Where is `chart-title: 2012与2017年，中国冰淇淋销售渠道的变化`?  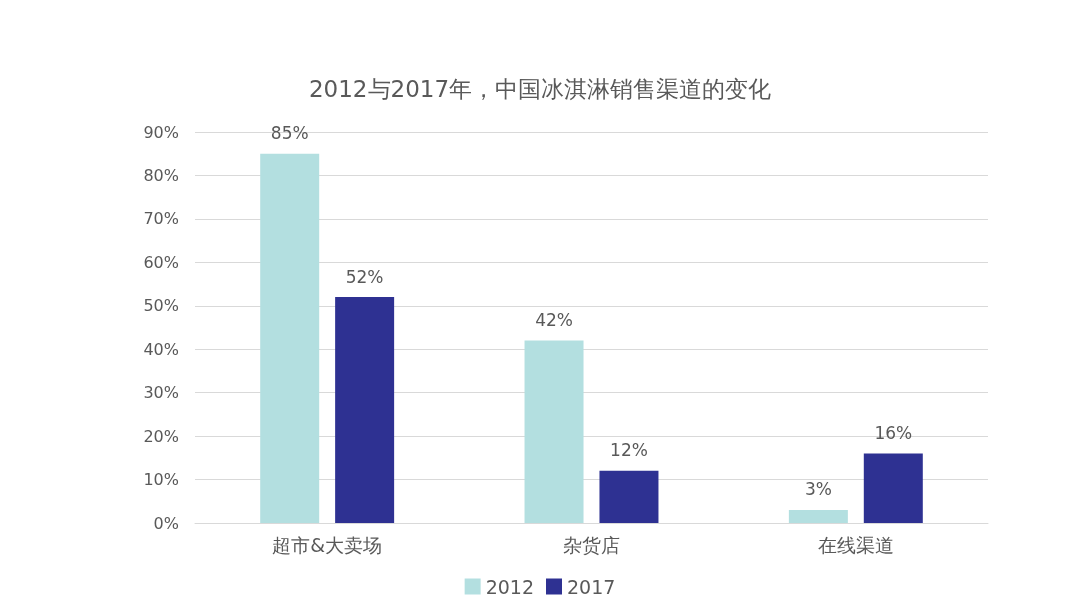 chart-title: 2012与2017年，中国冰淇淋销售渠道的变化 is located at coordinates (540, 88).